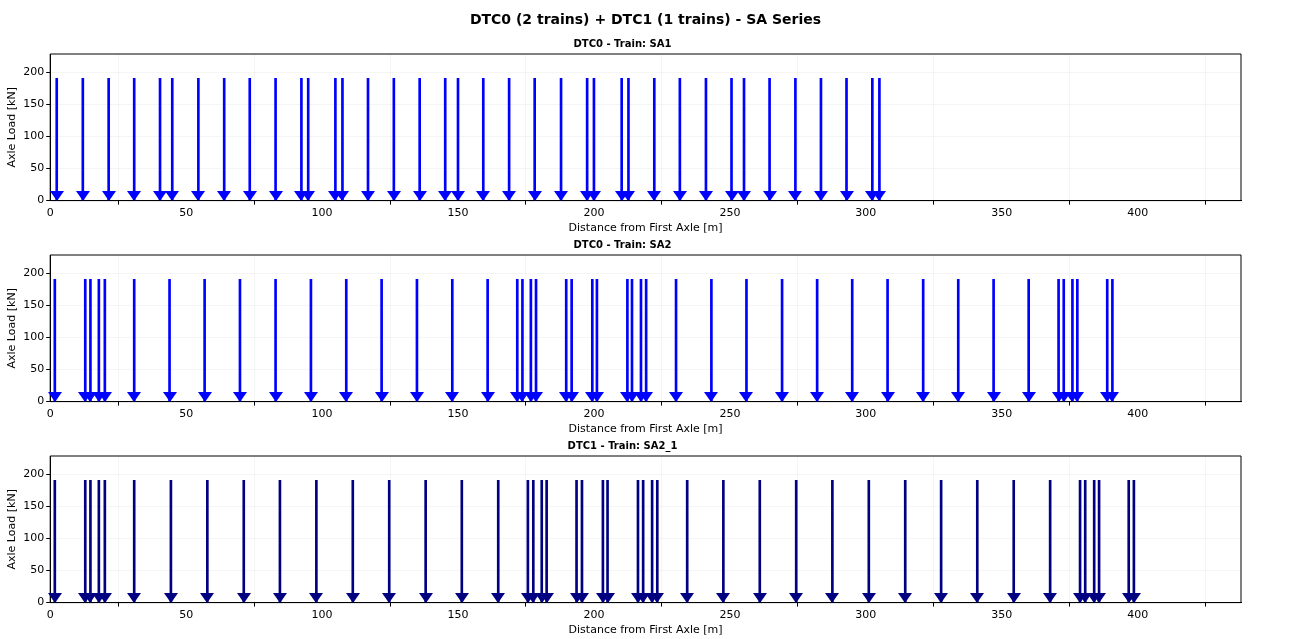  Describe the element at coordinates (622, 43) in the screenshot. I see `chart-subtitle: DTC0 - Train: SA1` at that location.